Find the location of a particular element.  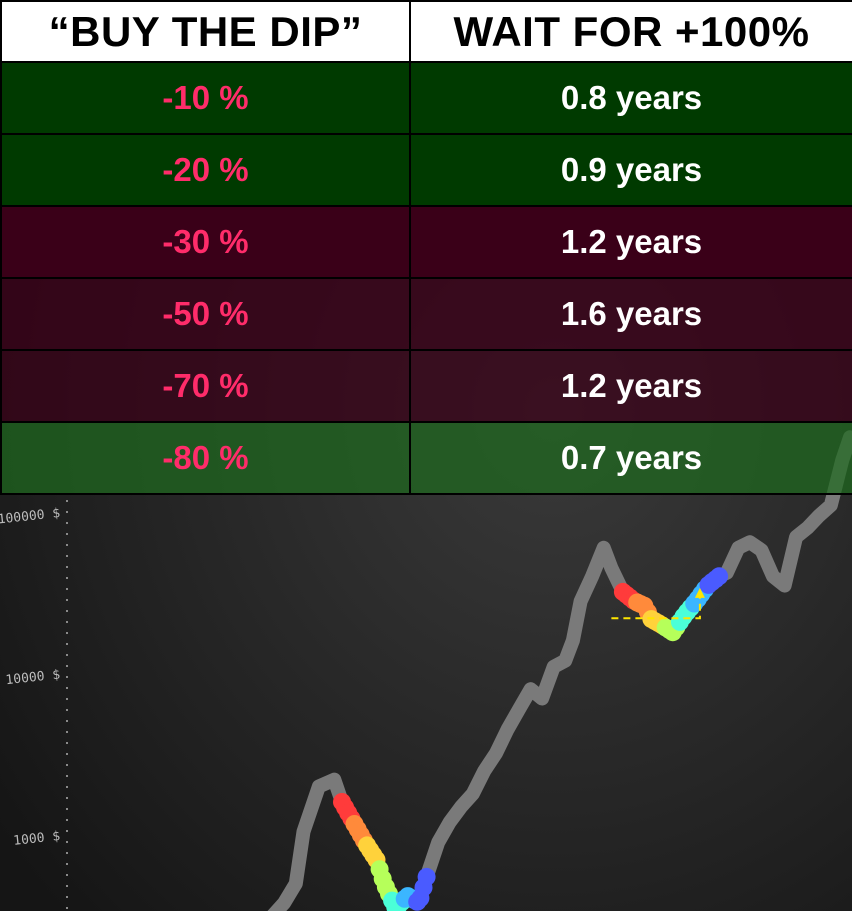

y-tick-label: 1000 $ is located at coordinates (37, 839).